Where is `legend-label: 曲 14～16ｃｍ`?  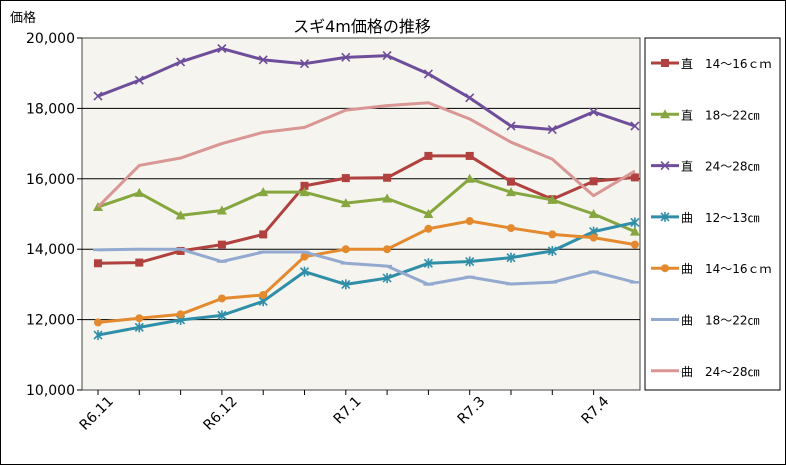
legend-label: 曲 14～16ｃｍ is located at coordinates (726, 269).